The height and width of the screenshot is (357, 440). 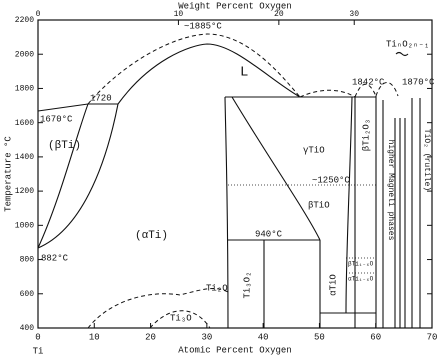 I want to click on y-tick-label: 1600, so click(x=24, y=123).